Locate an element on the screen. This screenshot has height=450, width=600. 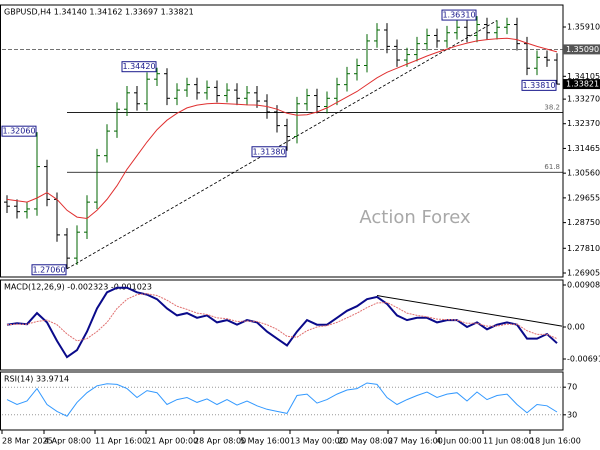
x-tick-label: 21 Apr 00:00 is located at coordinates (172, 441).